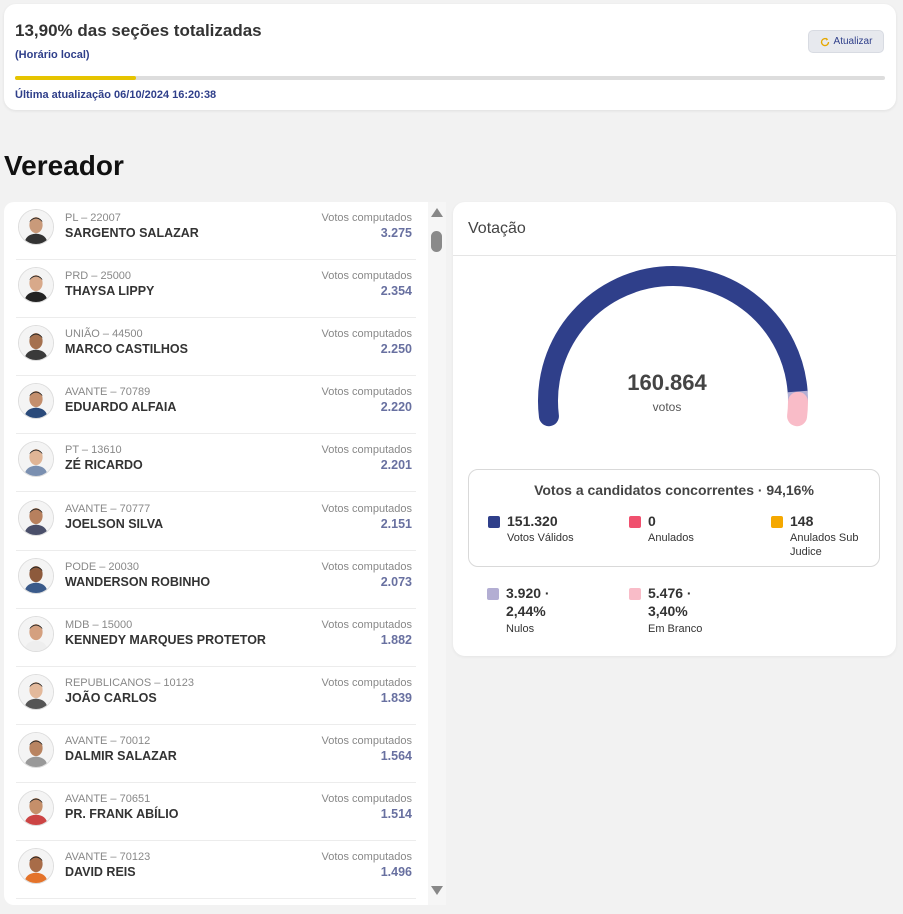 The height and width of the screenshot is (914, 903). What do you see at coordinates (64, 165) in the screenshot?
I see `section-title: Vereador` at bounding box center [64, 165].